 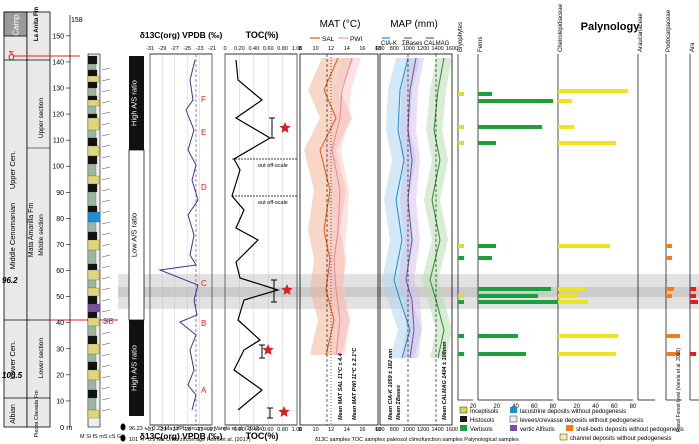 I want to click on legend-vert: Vertisols, so click(x=481, y=430).